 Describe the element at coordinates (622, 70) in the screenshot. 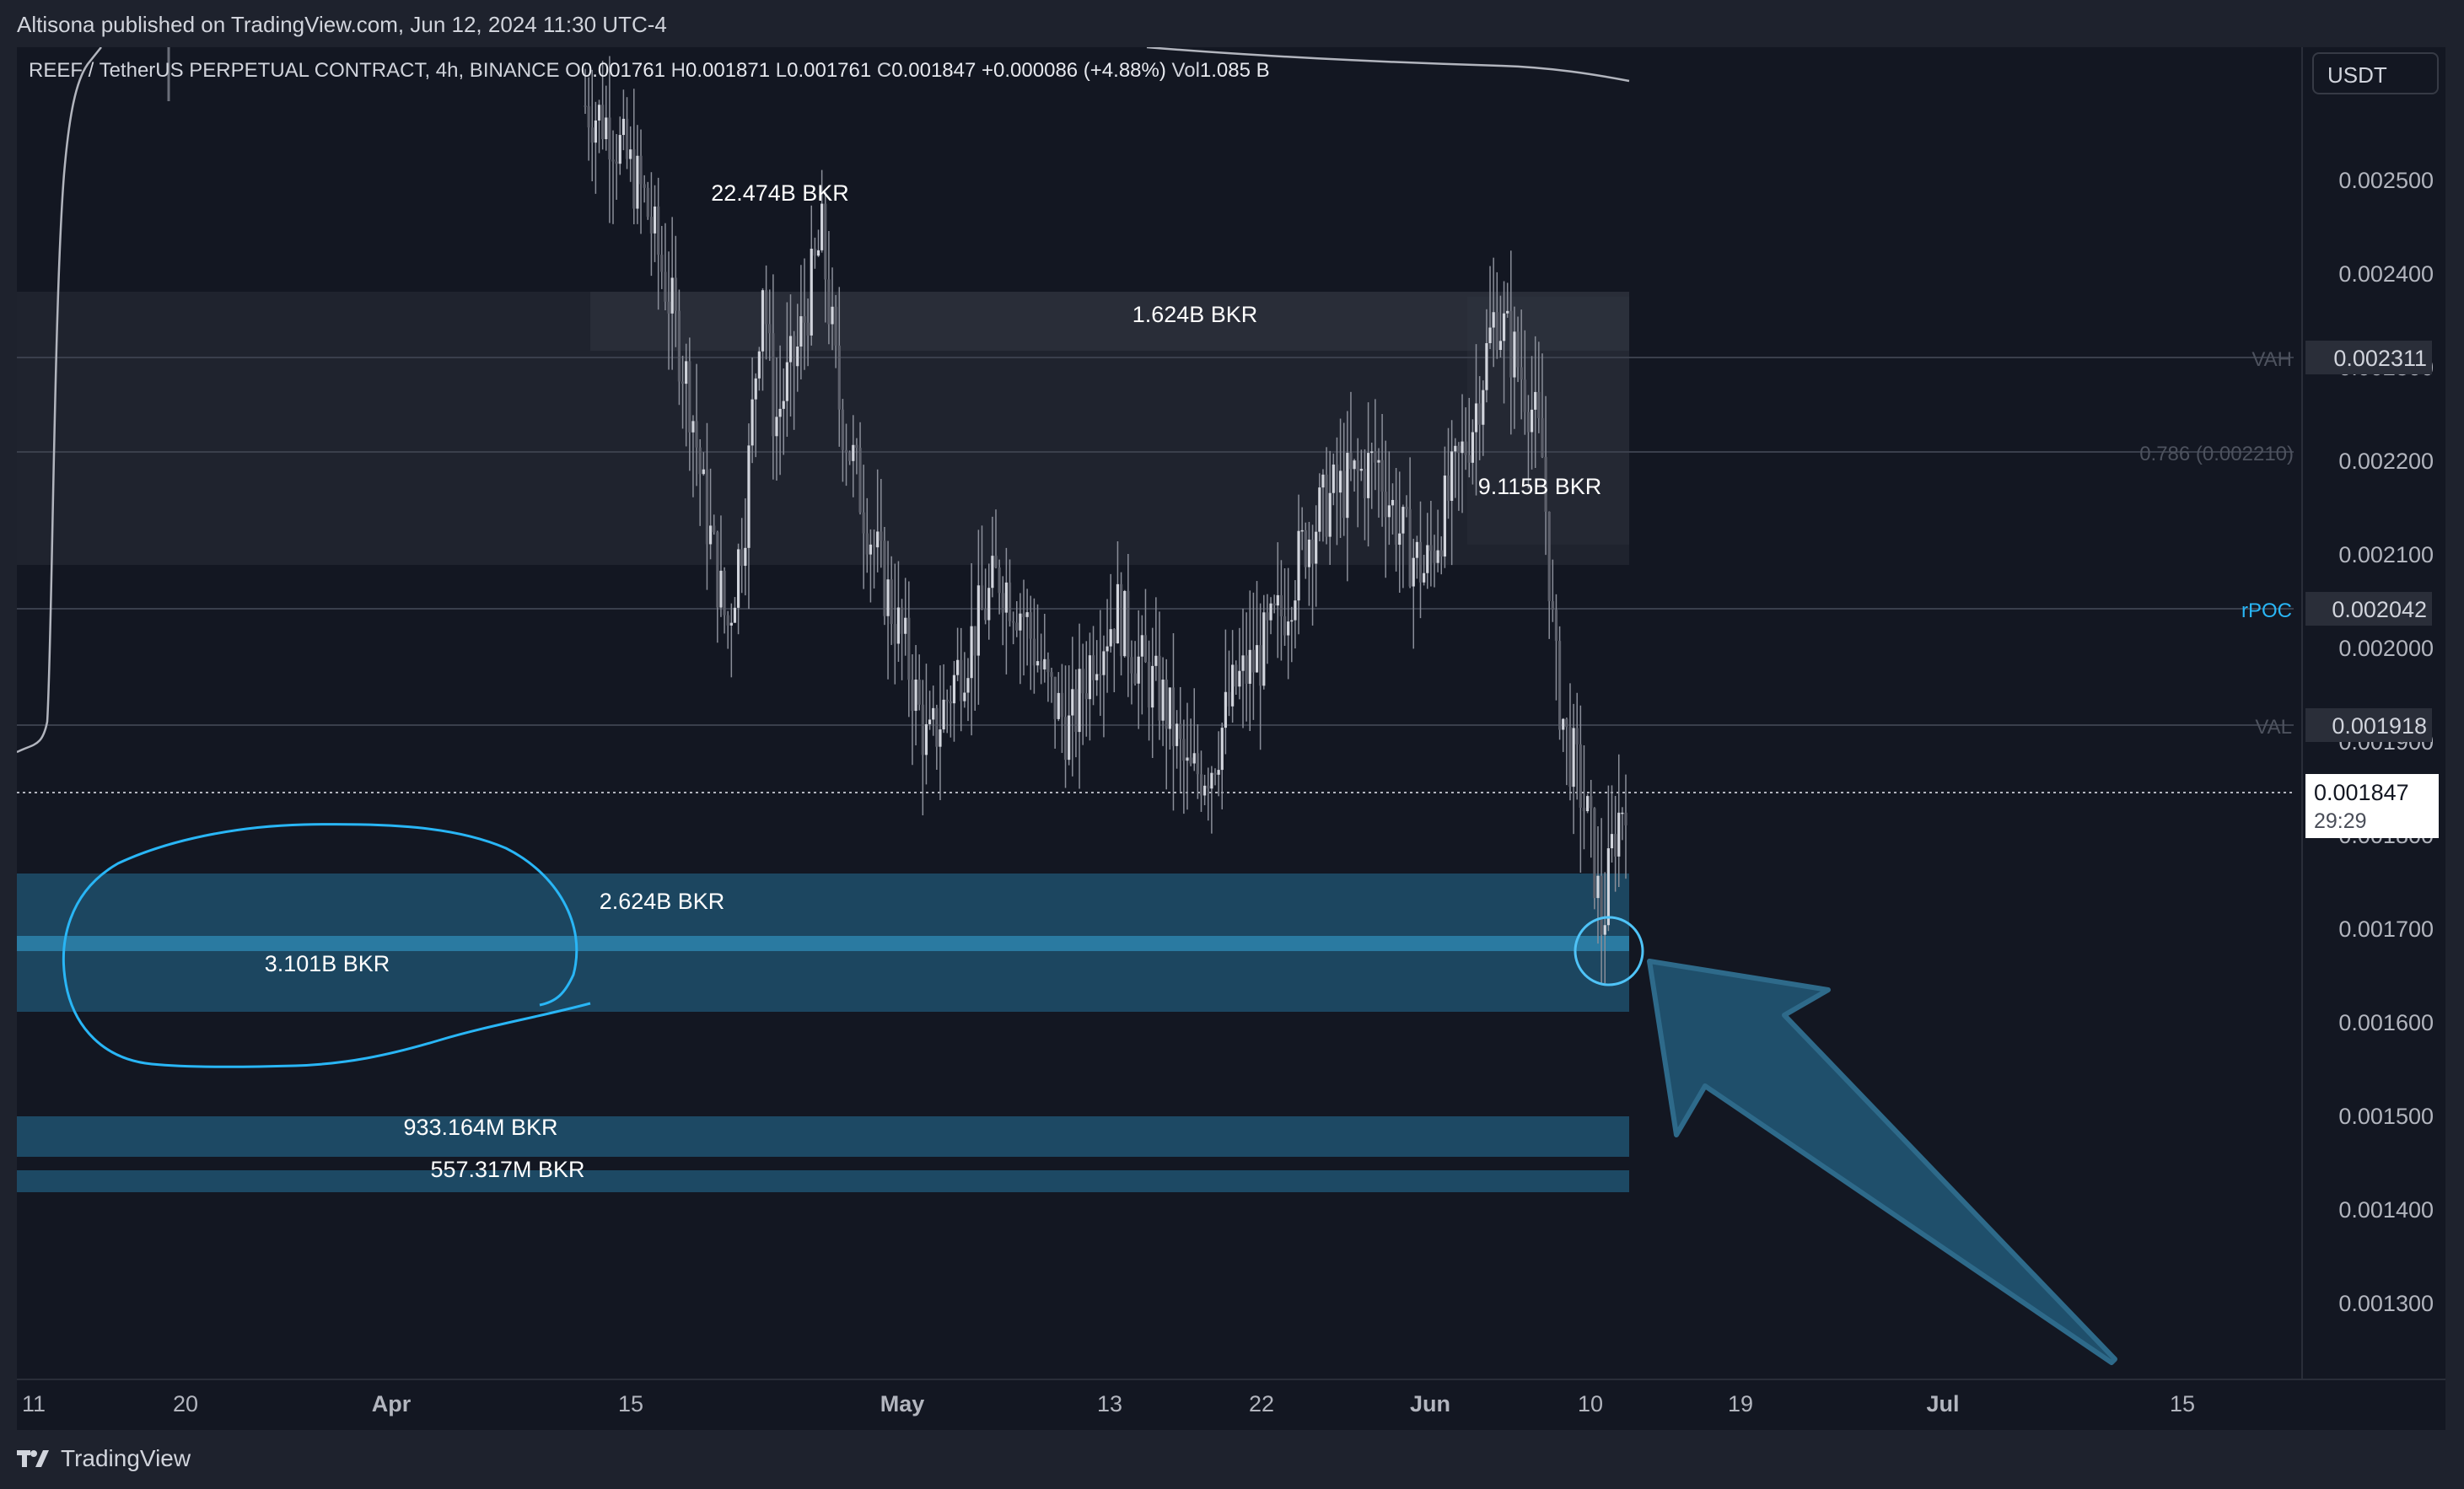

I see `open-value: 0.001761` at that location.